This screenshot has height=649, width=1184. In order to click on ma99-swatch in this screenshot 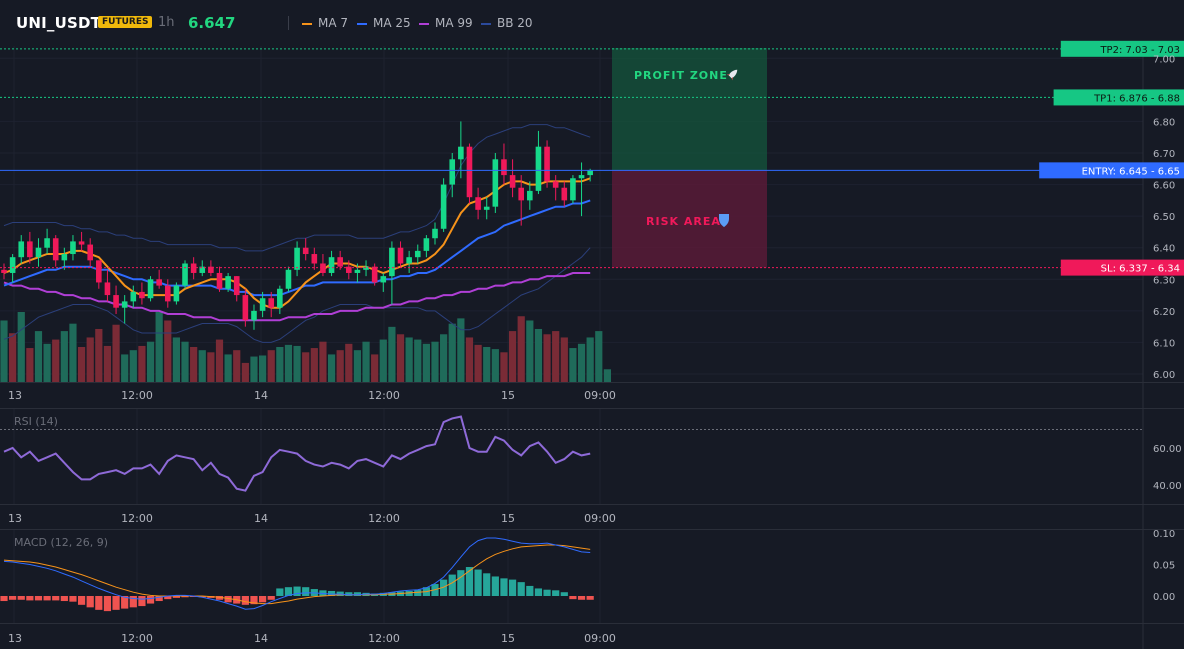, I will do `click(424, 23)`.